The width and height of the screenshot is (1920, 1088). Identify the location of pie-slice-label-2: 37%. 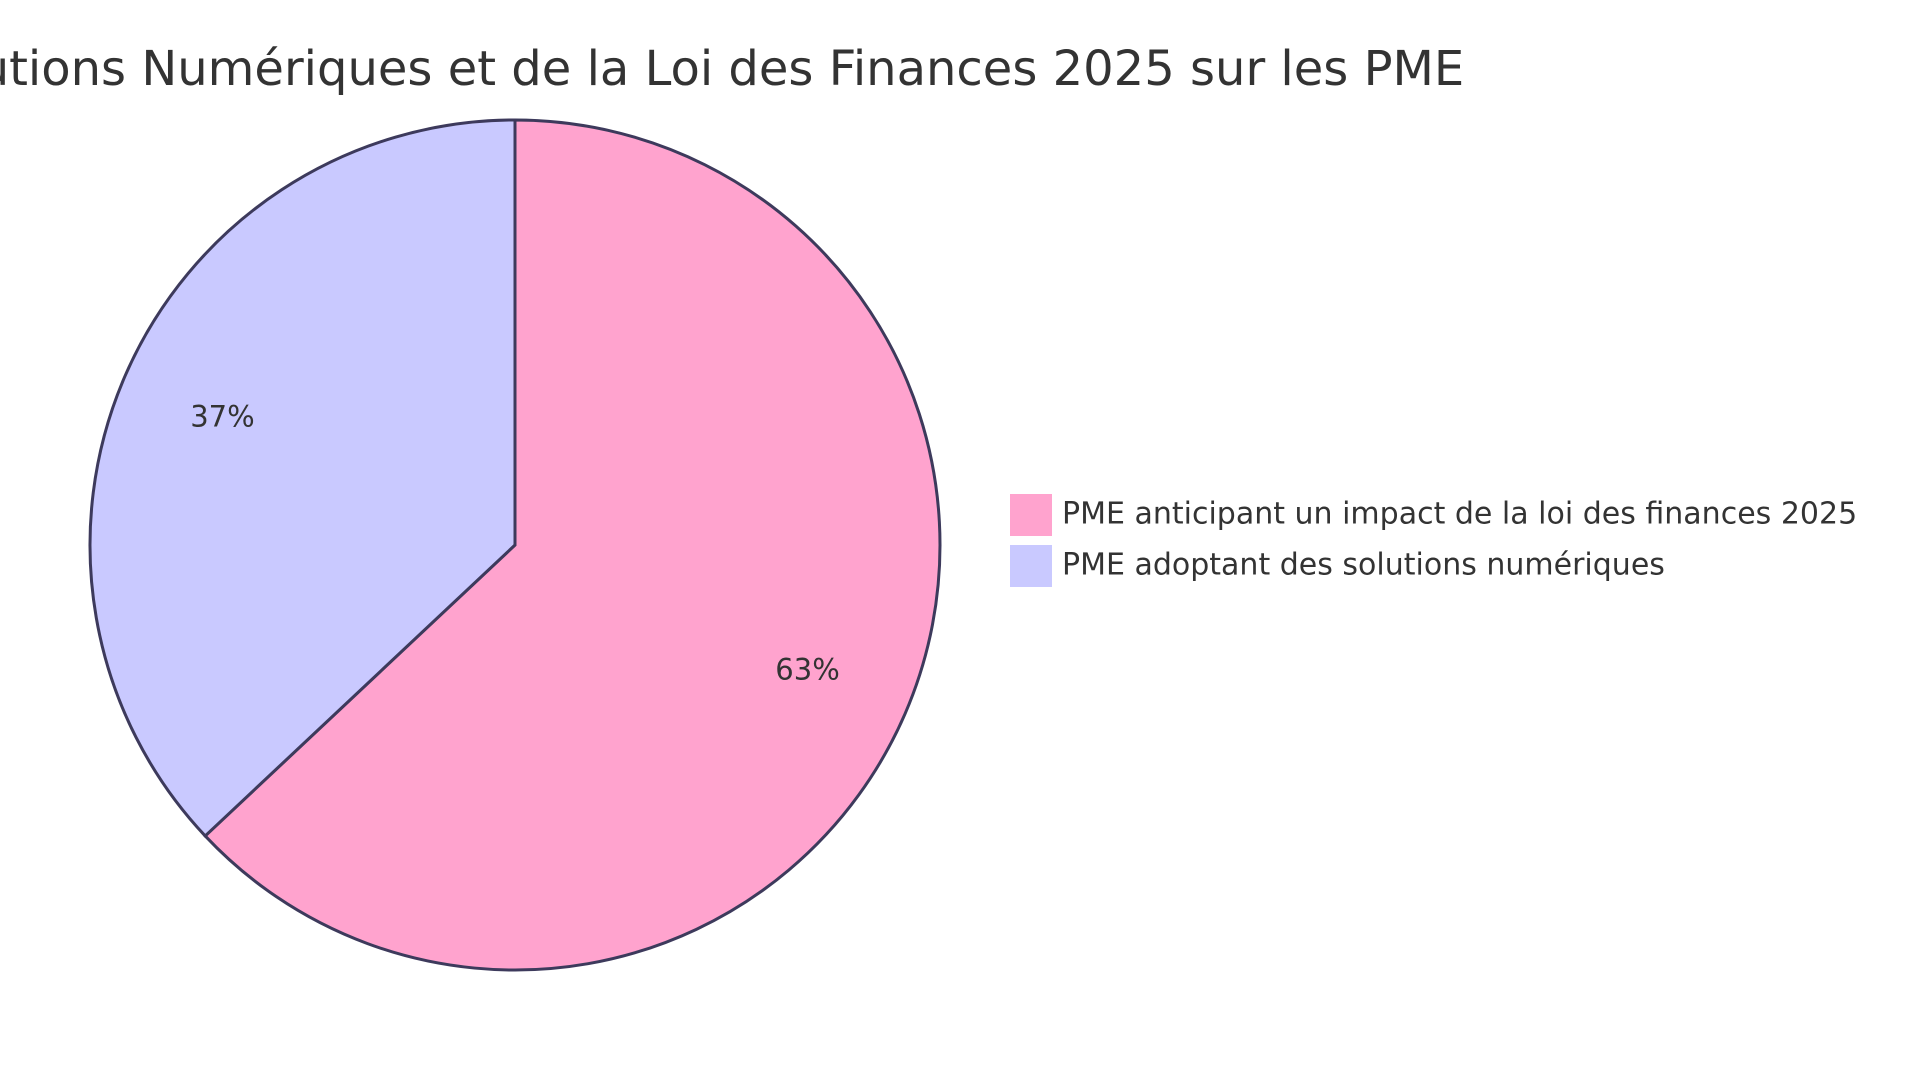
(222, 416).